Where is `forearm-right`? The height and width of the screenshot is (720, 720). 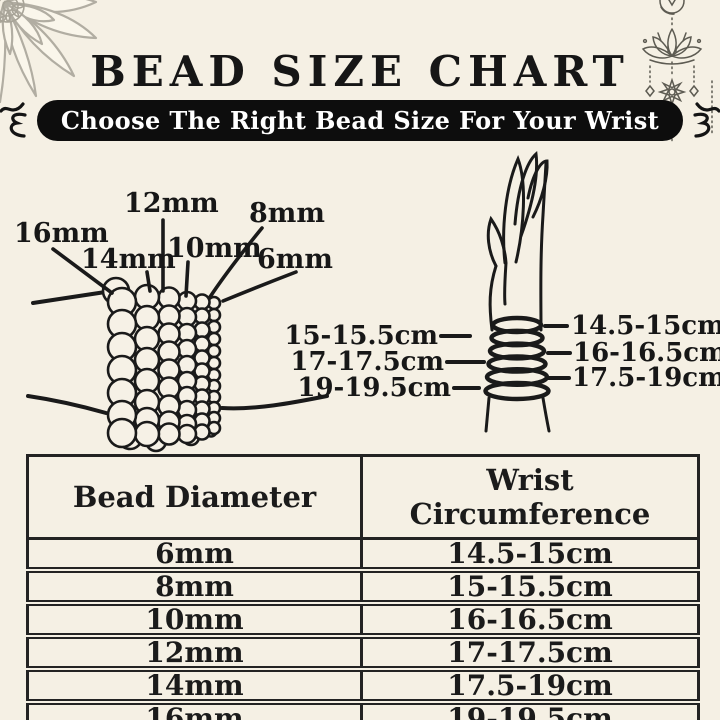 forearm-right is located at coordinates (546, 414).